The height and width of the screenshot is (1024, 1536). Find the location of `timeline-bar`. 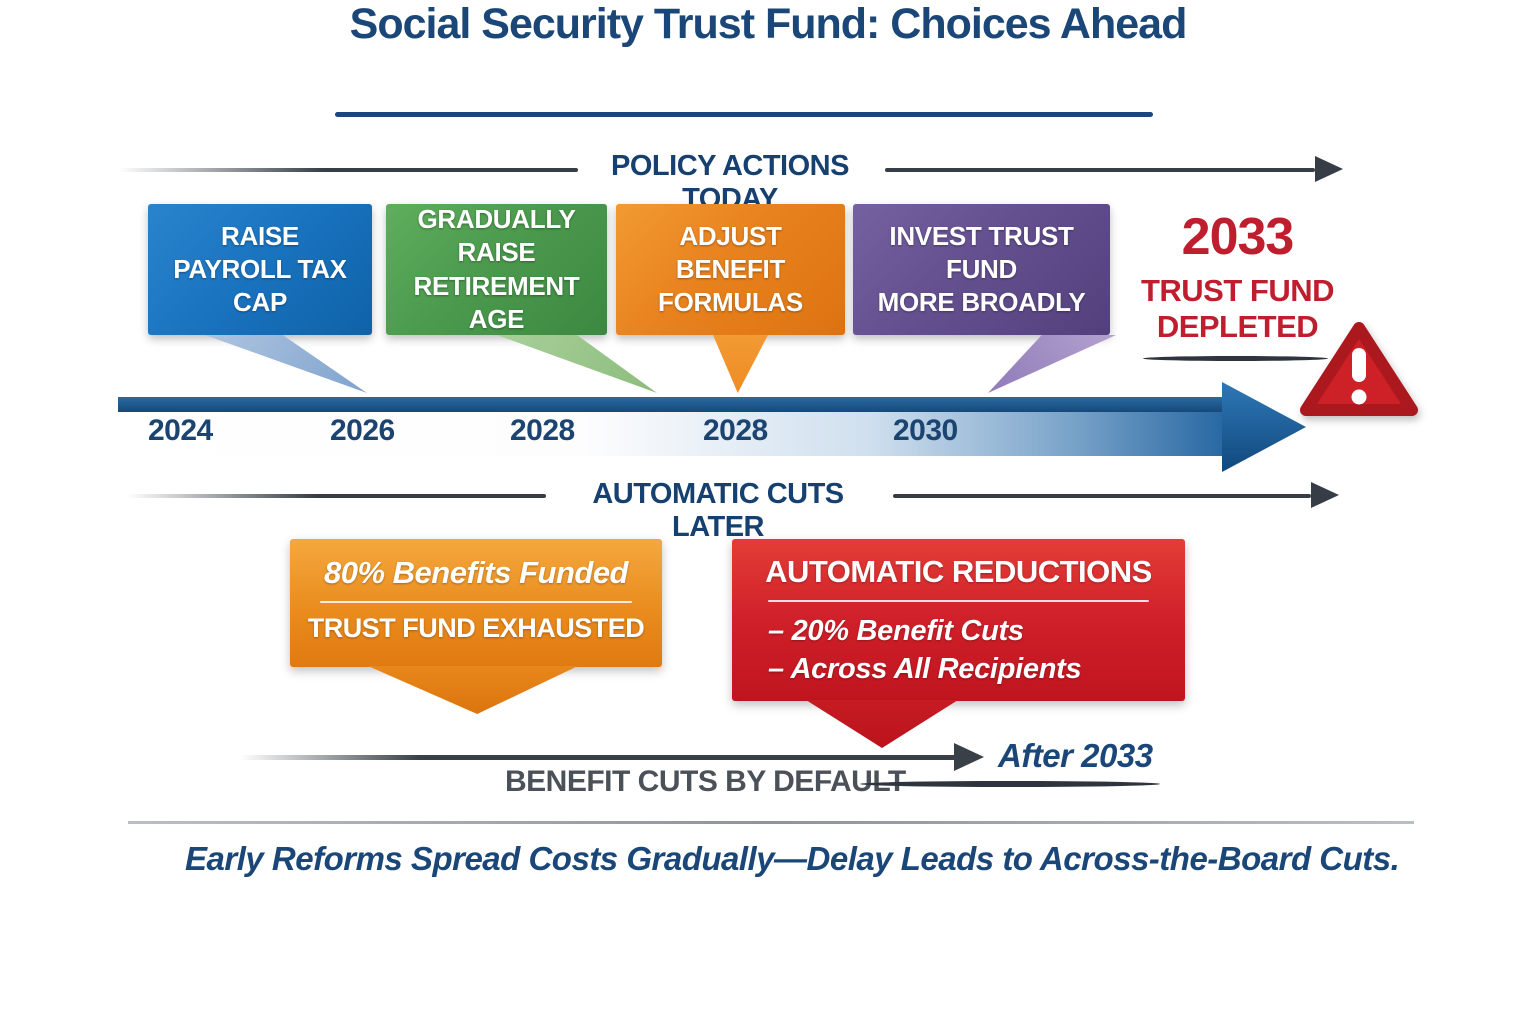

timeline-bar is located at coordinates (672, 404).